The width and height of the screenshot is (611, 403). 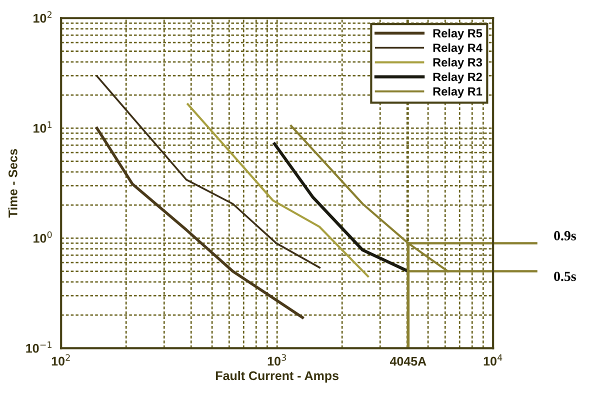 I want to click on legend-label: Relay R5, so click(x=457, y=34).